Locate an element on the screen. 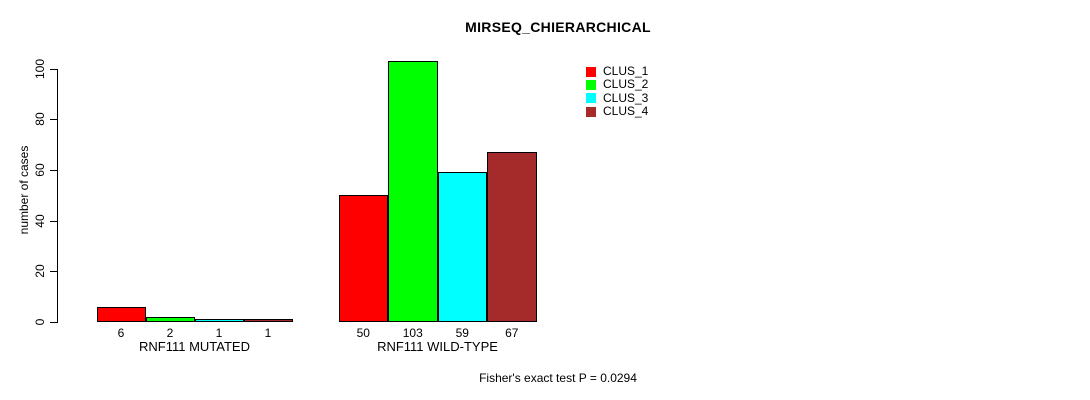 This screenshot has height=400, width=1090. y-axis-label: number of cases is located at coordinates (24, 190).